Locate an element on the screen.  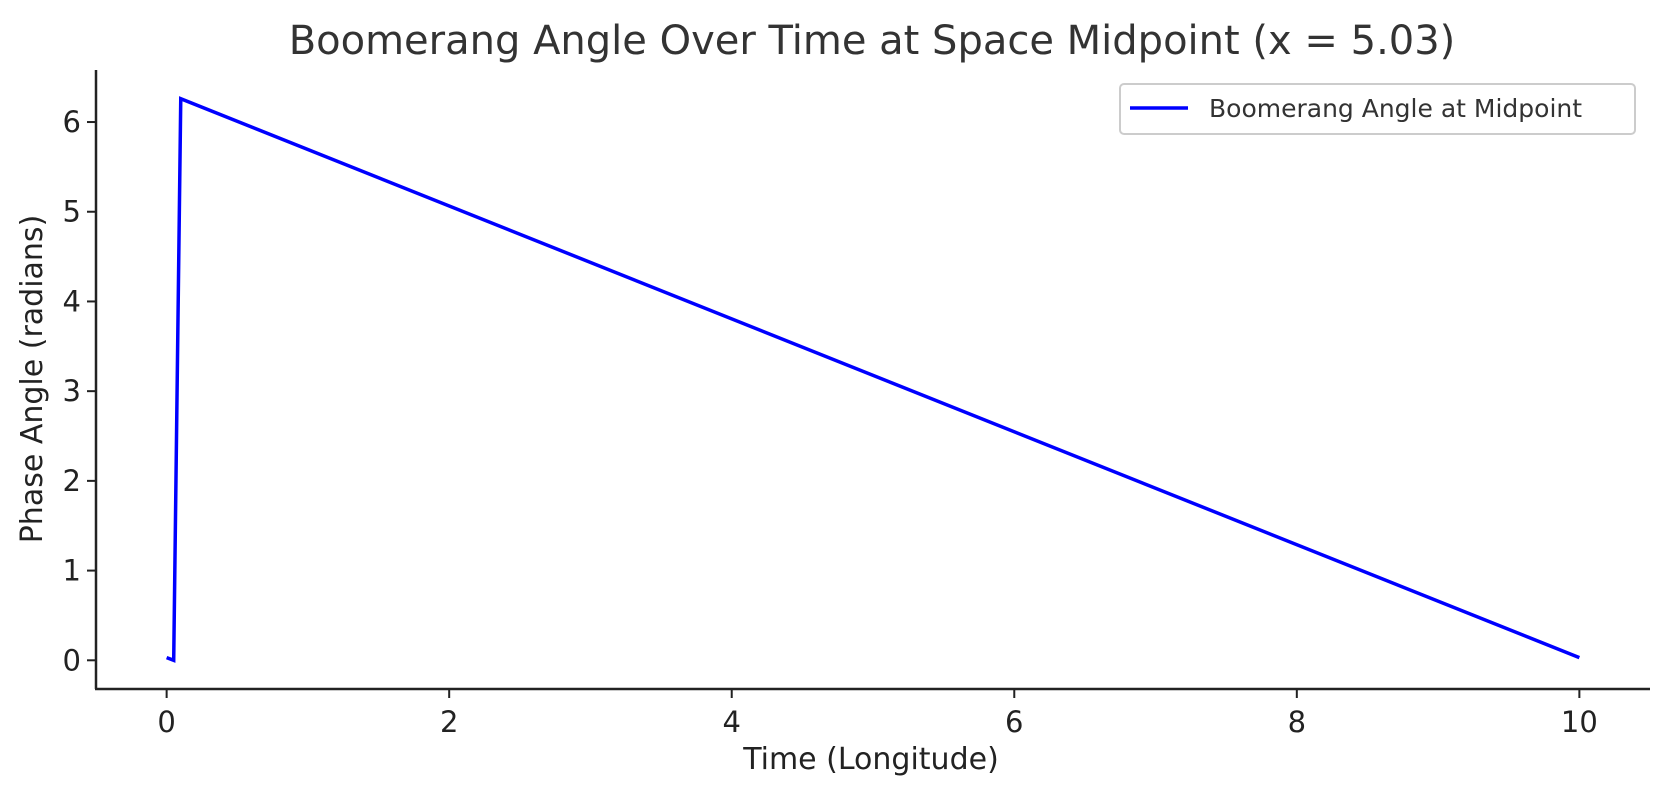
x-axis-ticks: 0 2 4 6 8 10 is located at coordinates (877, 714).